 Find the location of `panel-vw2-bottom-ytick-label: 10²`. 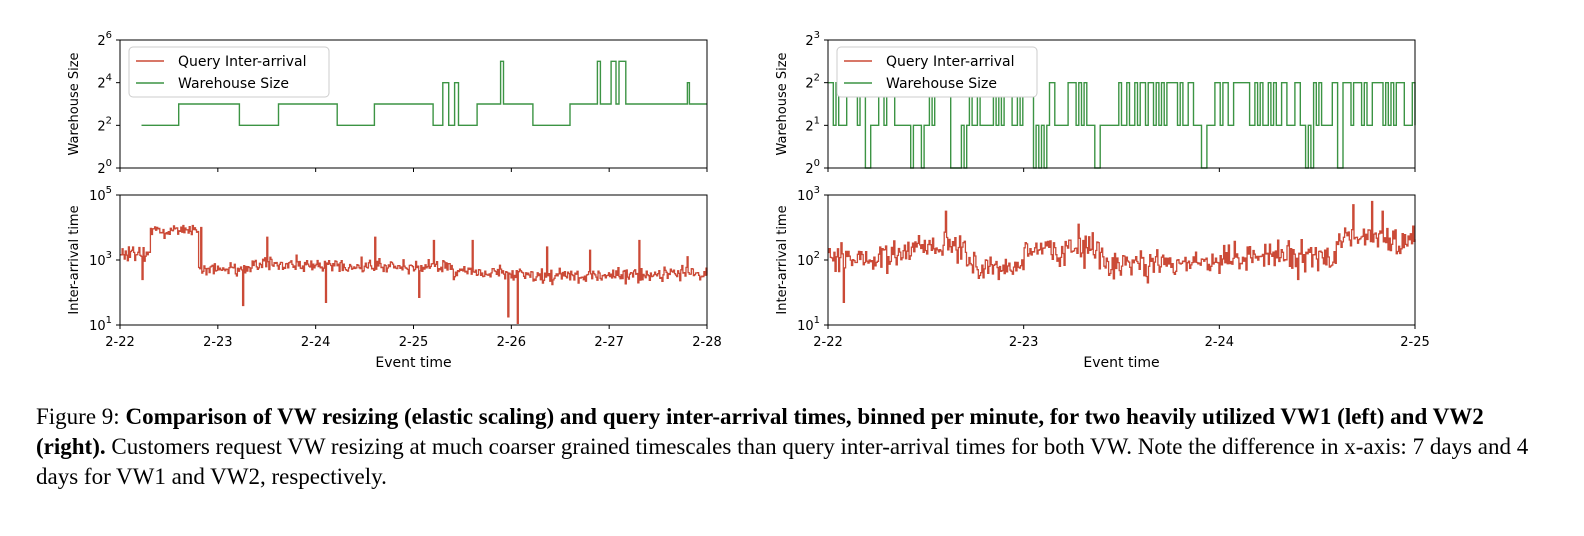

panel-vw2-bottom-ytick-label: 10² is located at coordinates (808, 259).